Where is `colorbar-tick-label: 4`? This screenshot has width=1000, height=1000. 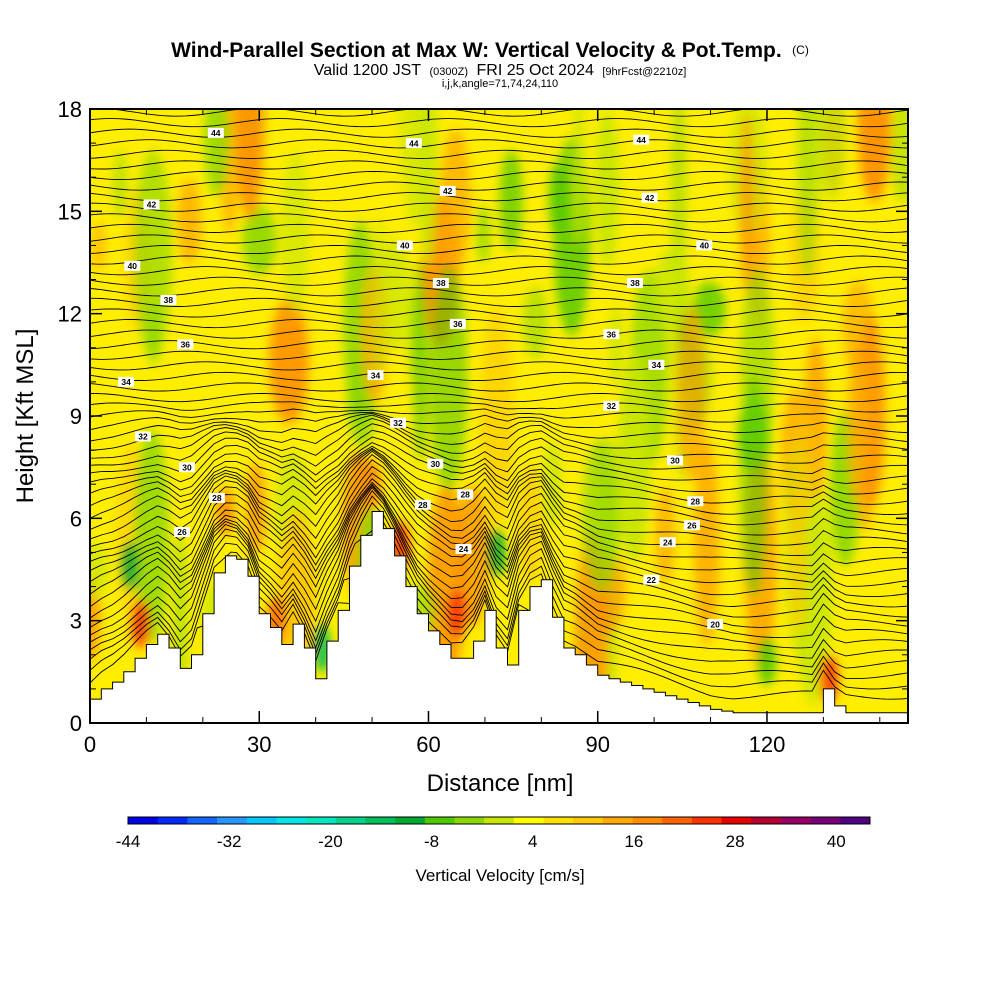
colorbar-tick-label: 4 is located at coordinates (532, 841).